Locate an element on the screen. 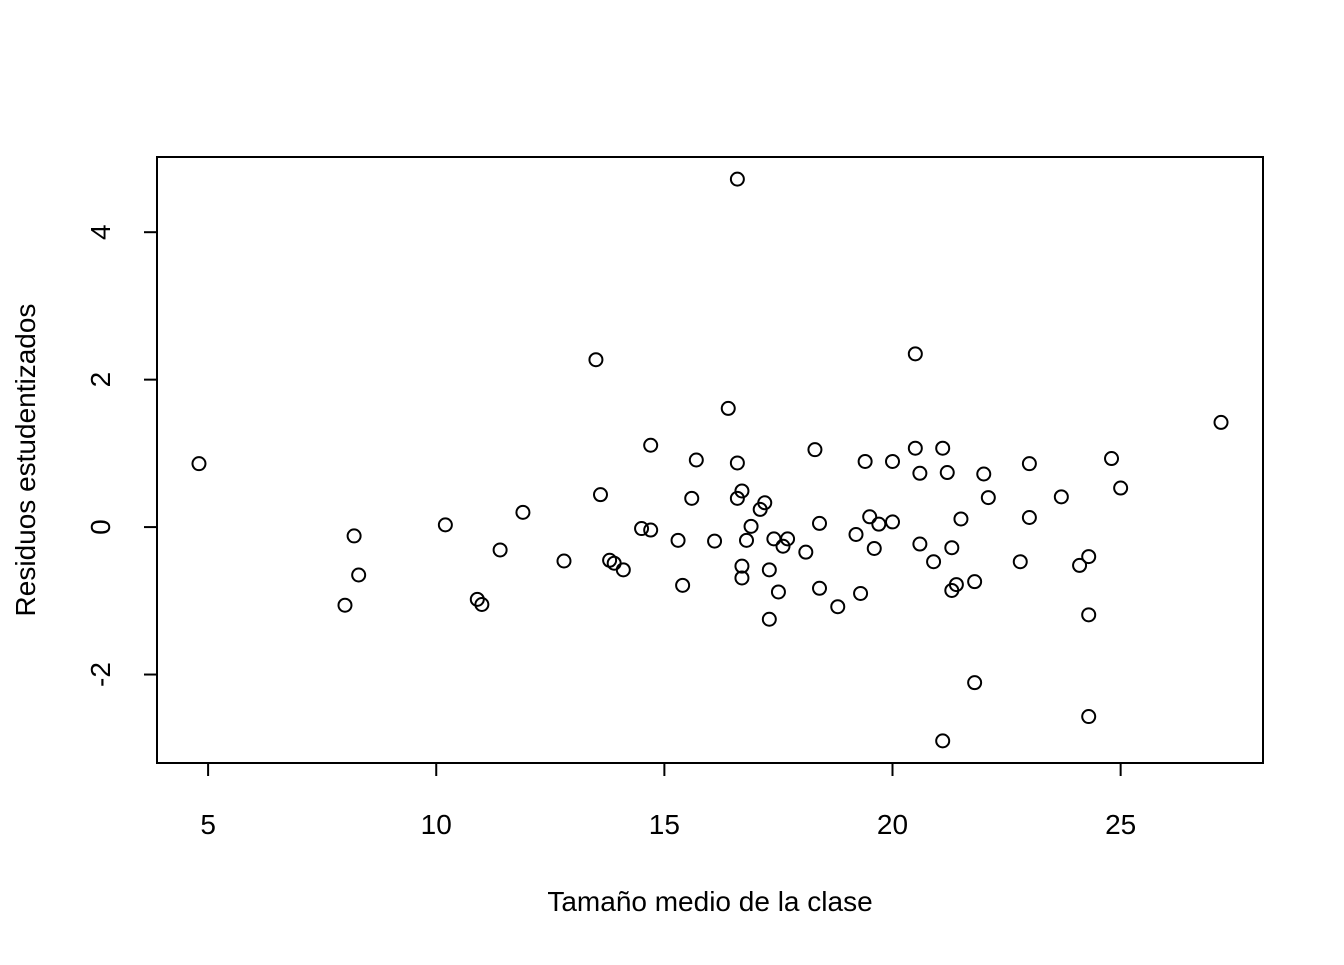  x-axis: 5 10 15 20 25 is located at coordinates (668, 801).